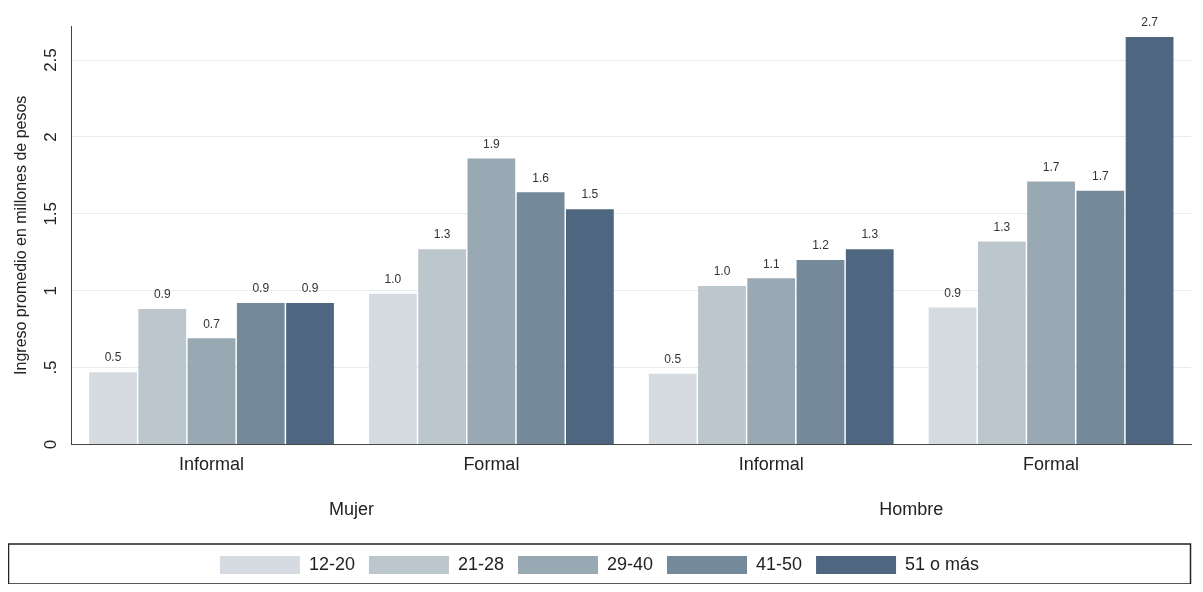 This screenshot has height=592, width=1203. Describe the element at coordinates (541, 177) in the screenshot. I see `data-label: 1.6` at that location.